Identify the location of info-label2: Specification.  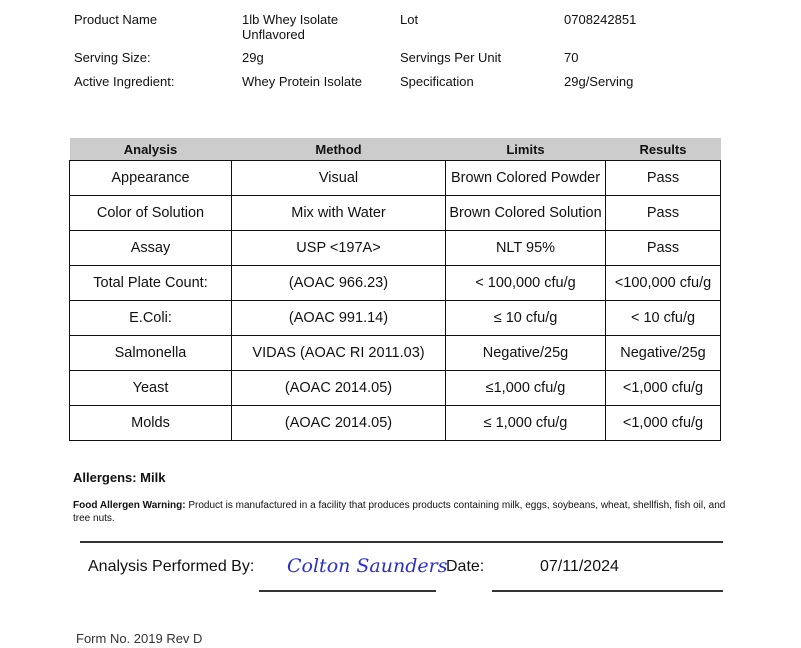
(437, 81).